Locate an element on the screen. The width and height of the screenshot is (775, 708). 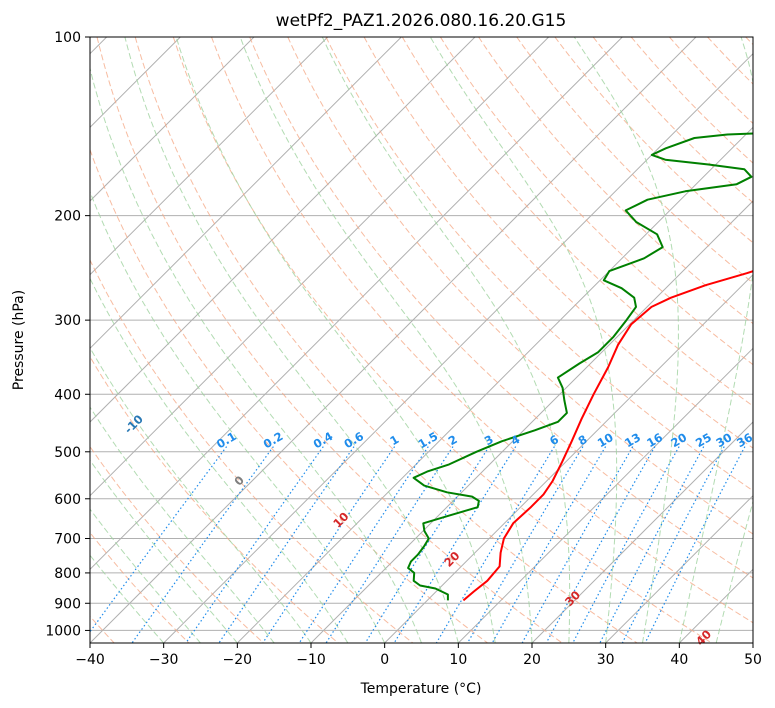
x-tick-label: 0 is located at coordinates (384, 660).